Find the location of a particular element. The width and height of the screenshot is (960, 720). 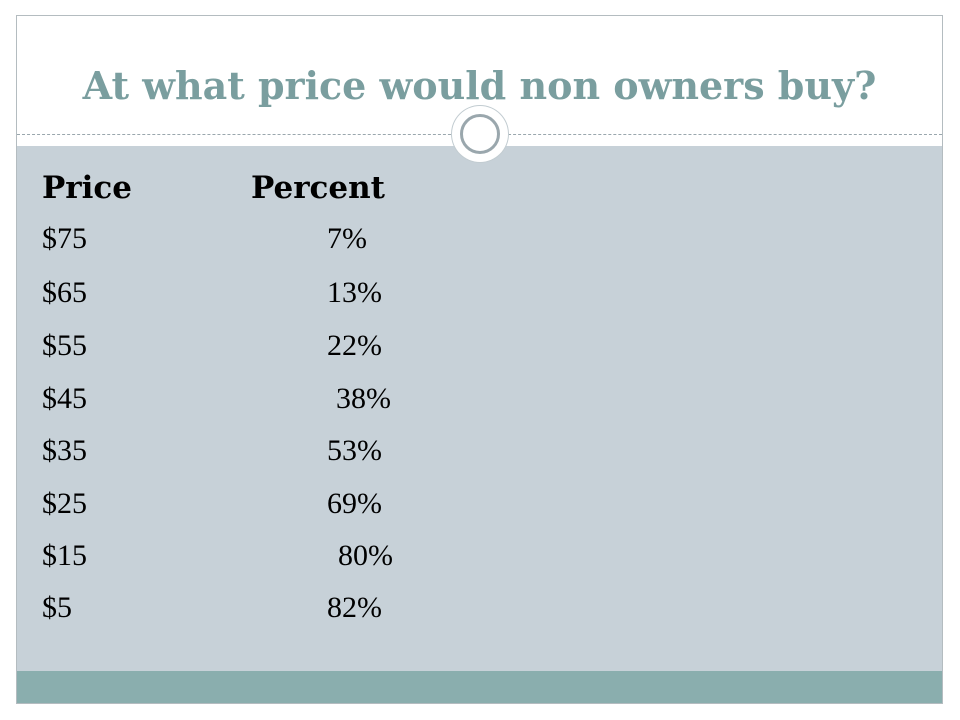

price-cell: $65 is located at coordinates (64, 292).